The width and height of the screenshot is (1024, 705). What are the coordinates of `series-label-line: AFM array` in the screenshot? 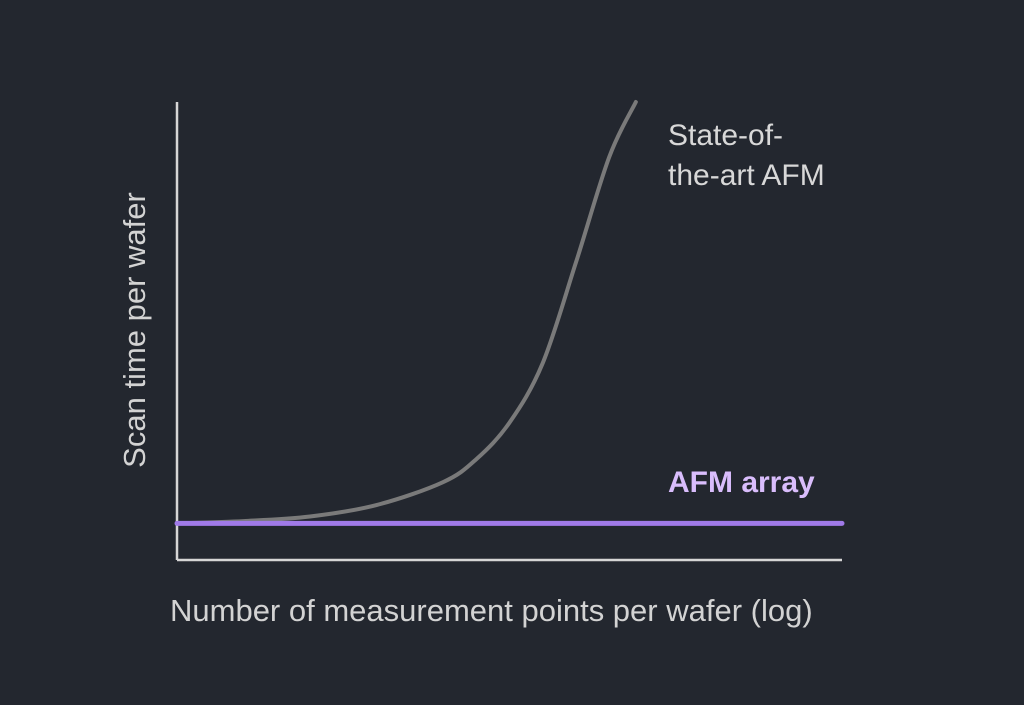 It's located at (741, 482).